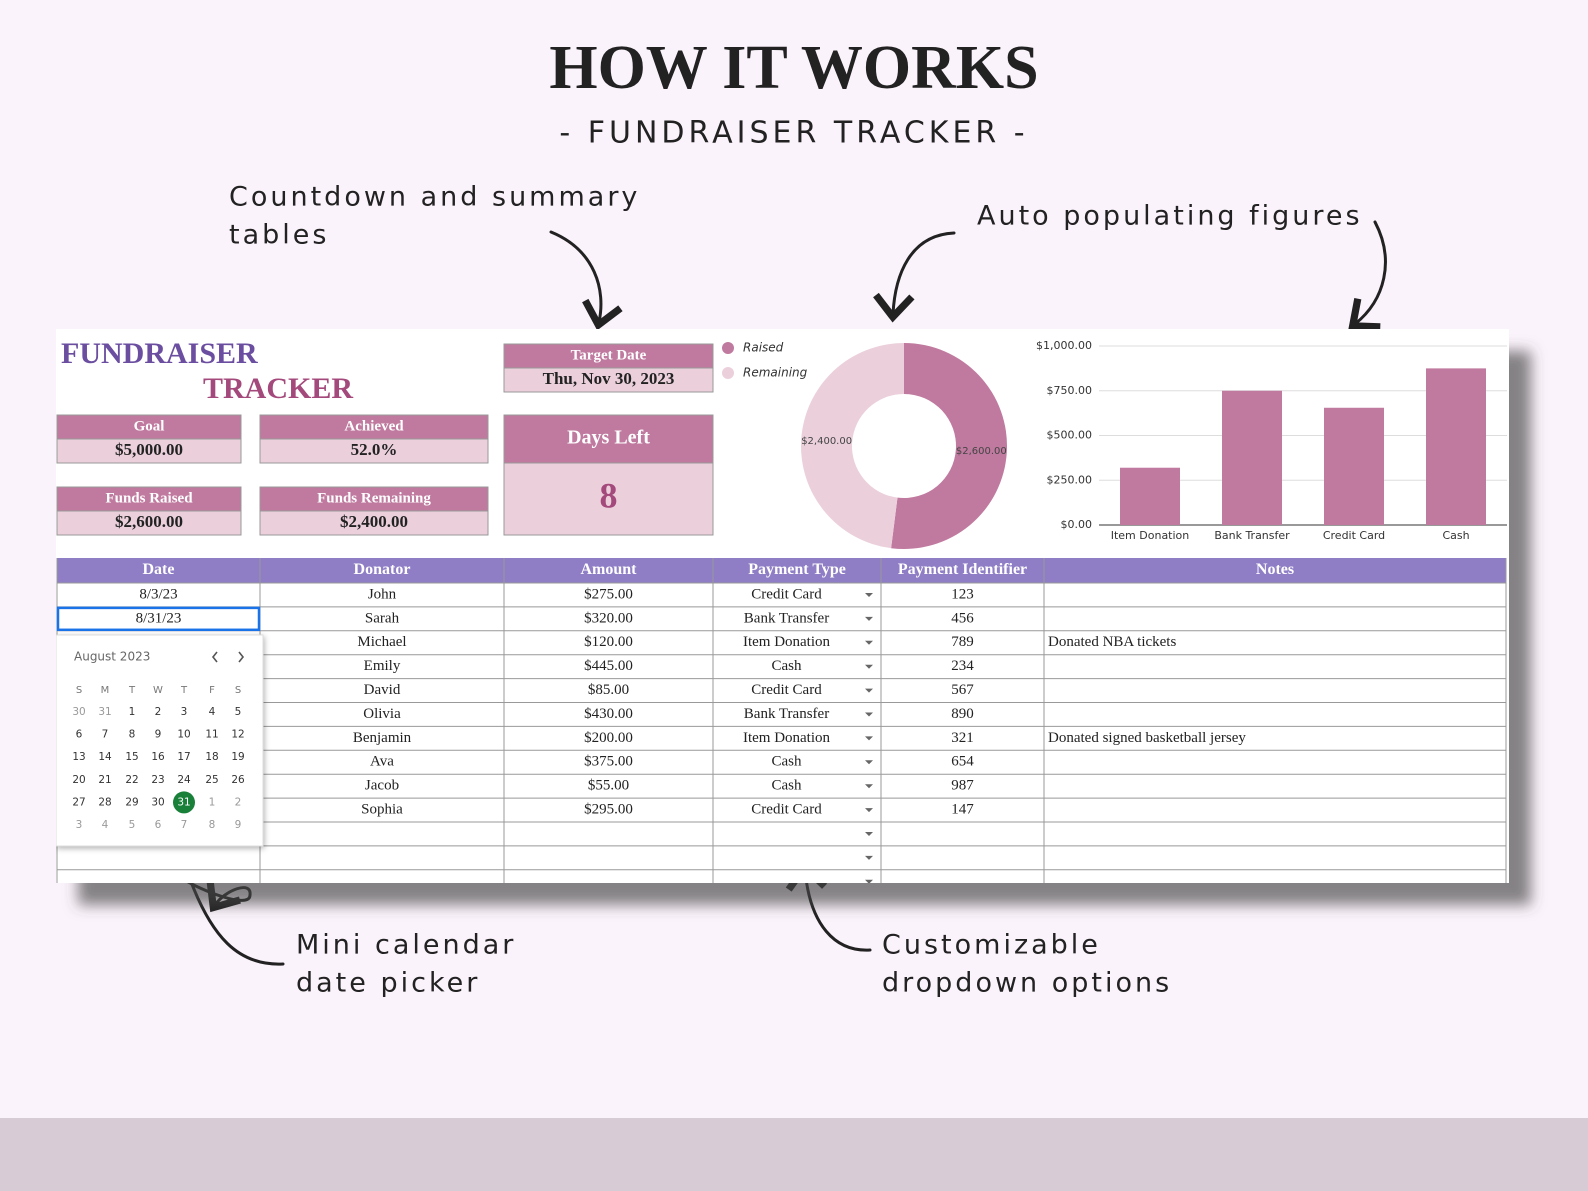 The image size is (1588, 1191). I want to click on summary-label: Funds Raised, so click(149, 498).